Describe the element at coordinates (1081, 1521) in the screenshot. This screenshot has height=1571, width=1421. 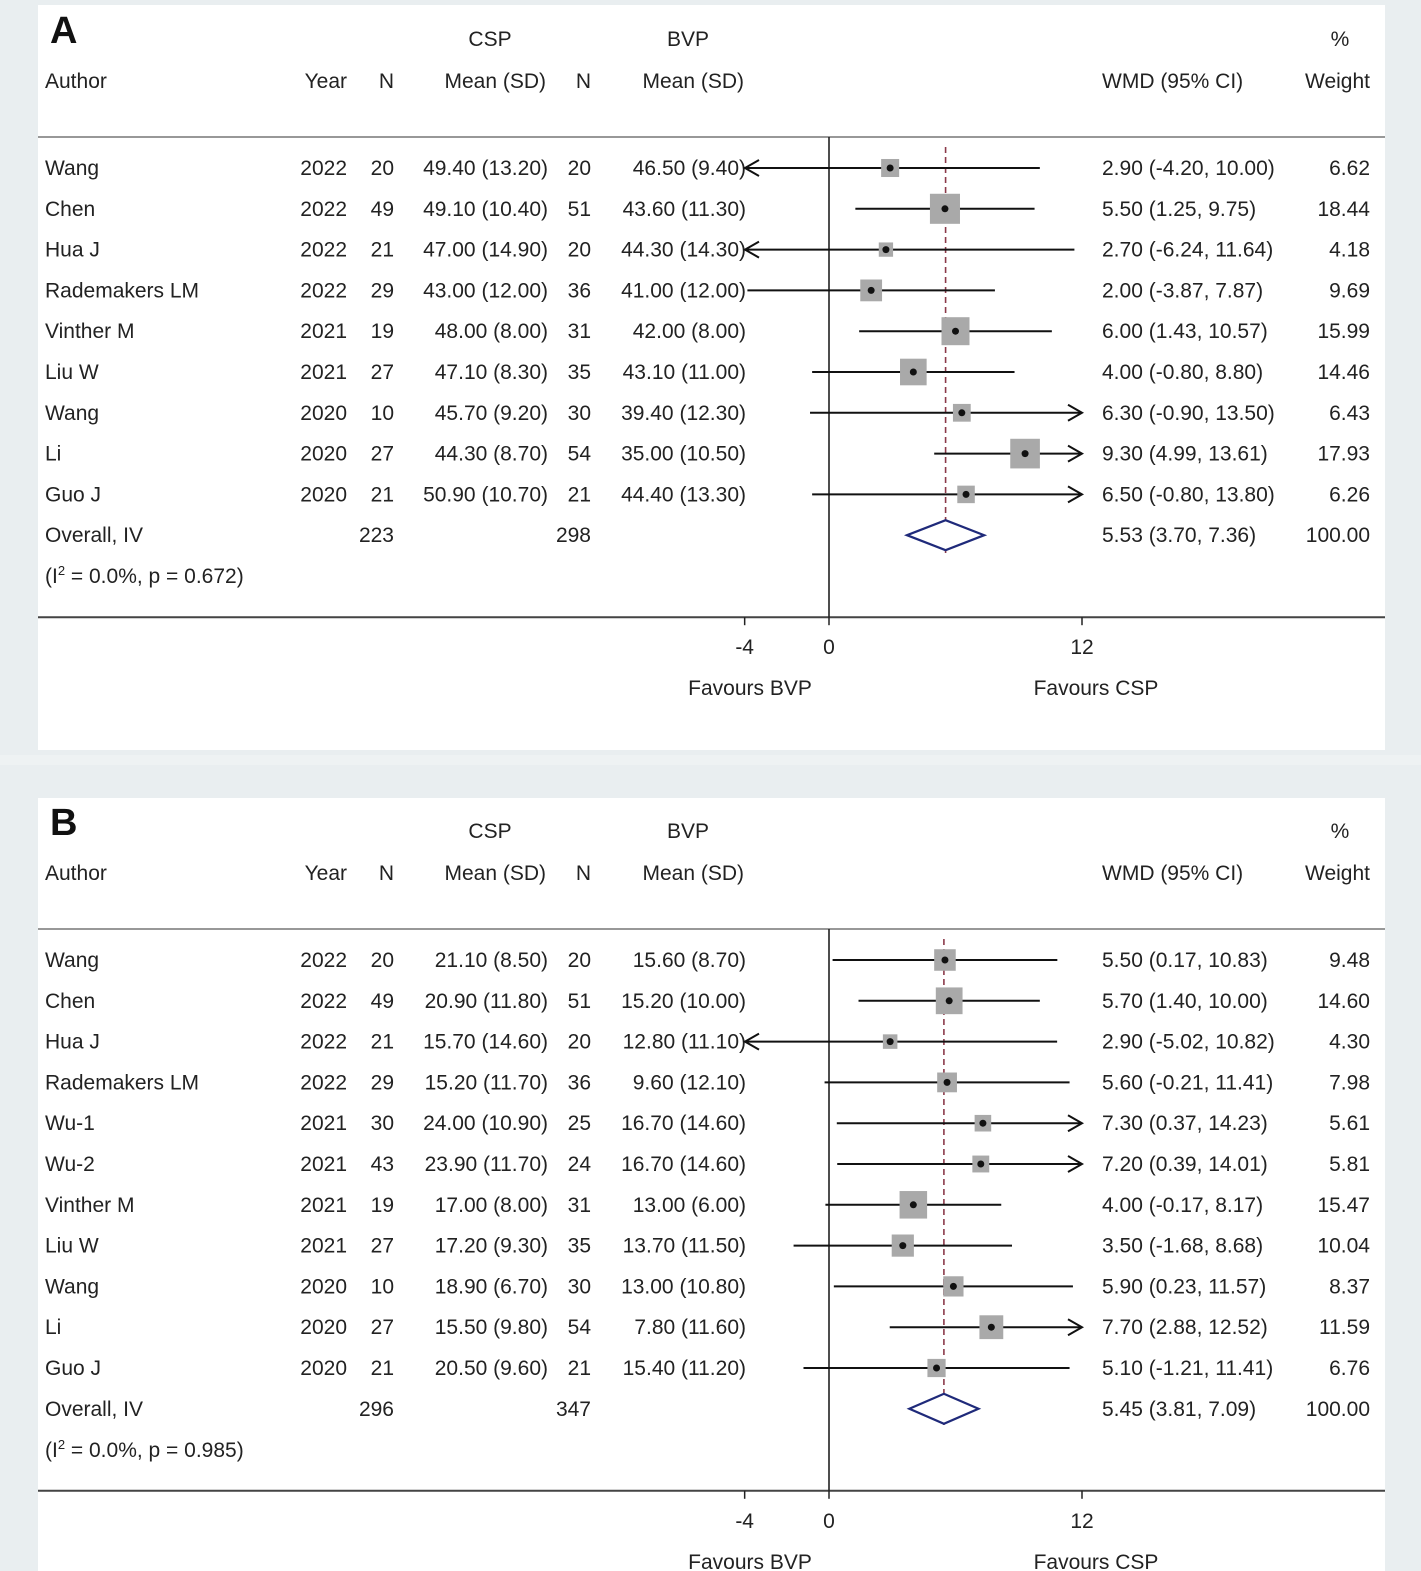
I see `x-tick-label: 12` at that location.